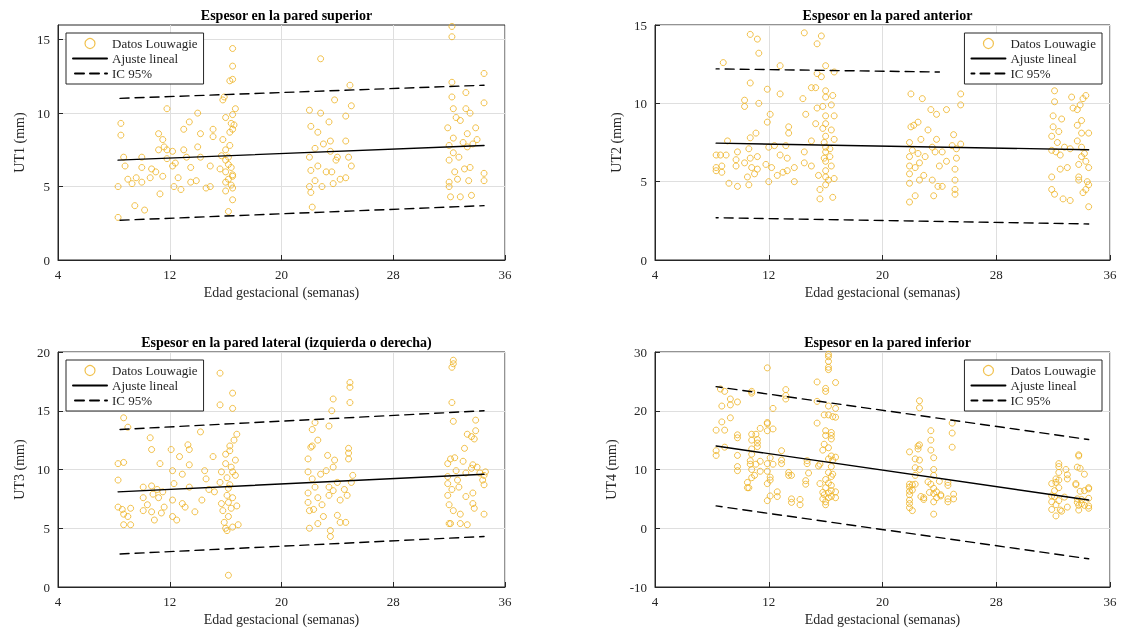  I want to click on y-tick-label: 30, so click(640, 352).